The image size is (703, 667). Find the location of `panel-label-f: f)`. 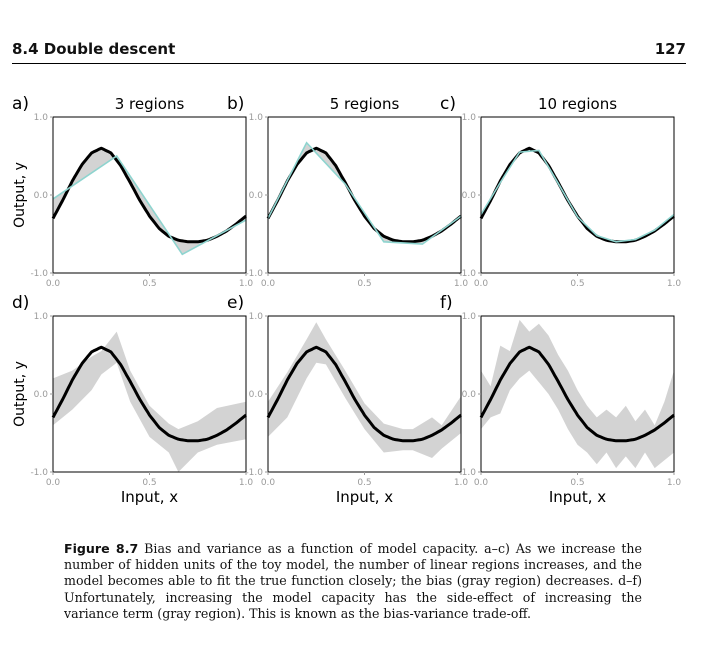

panel-label-f: f) is located at coordinates (446, 303).